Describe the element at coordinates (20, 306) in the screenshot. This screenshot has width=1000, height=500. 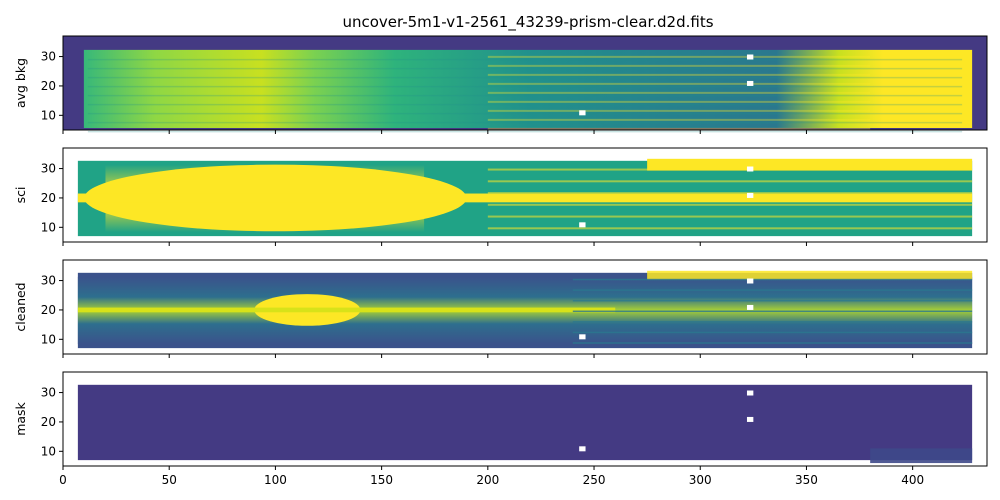
I see `y-axis-label: cleaned` at that location.